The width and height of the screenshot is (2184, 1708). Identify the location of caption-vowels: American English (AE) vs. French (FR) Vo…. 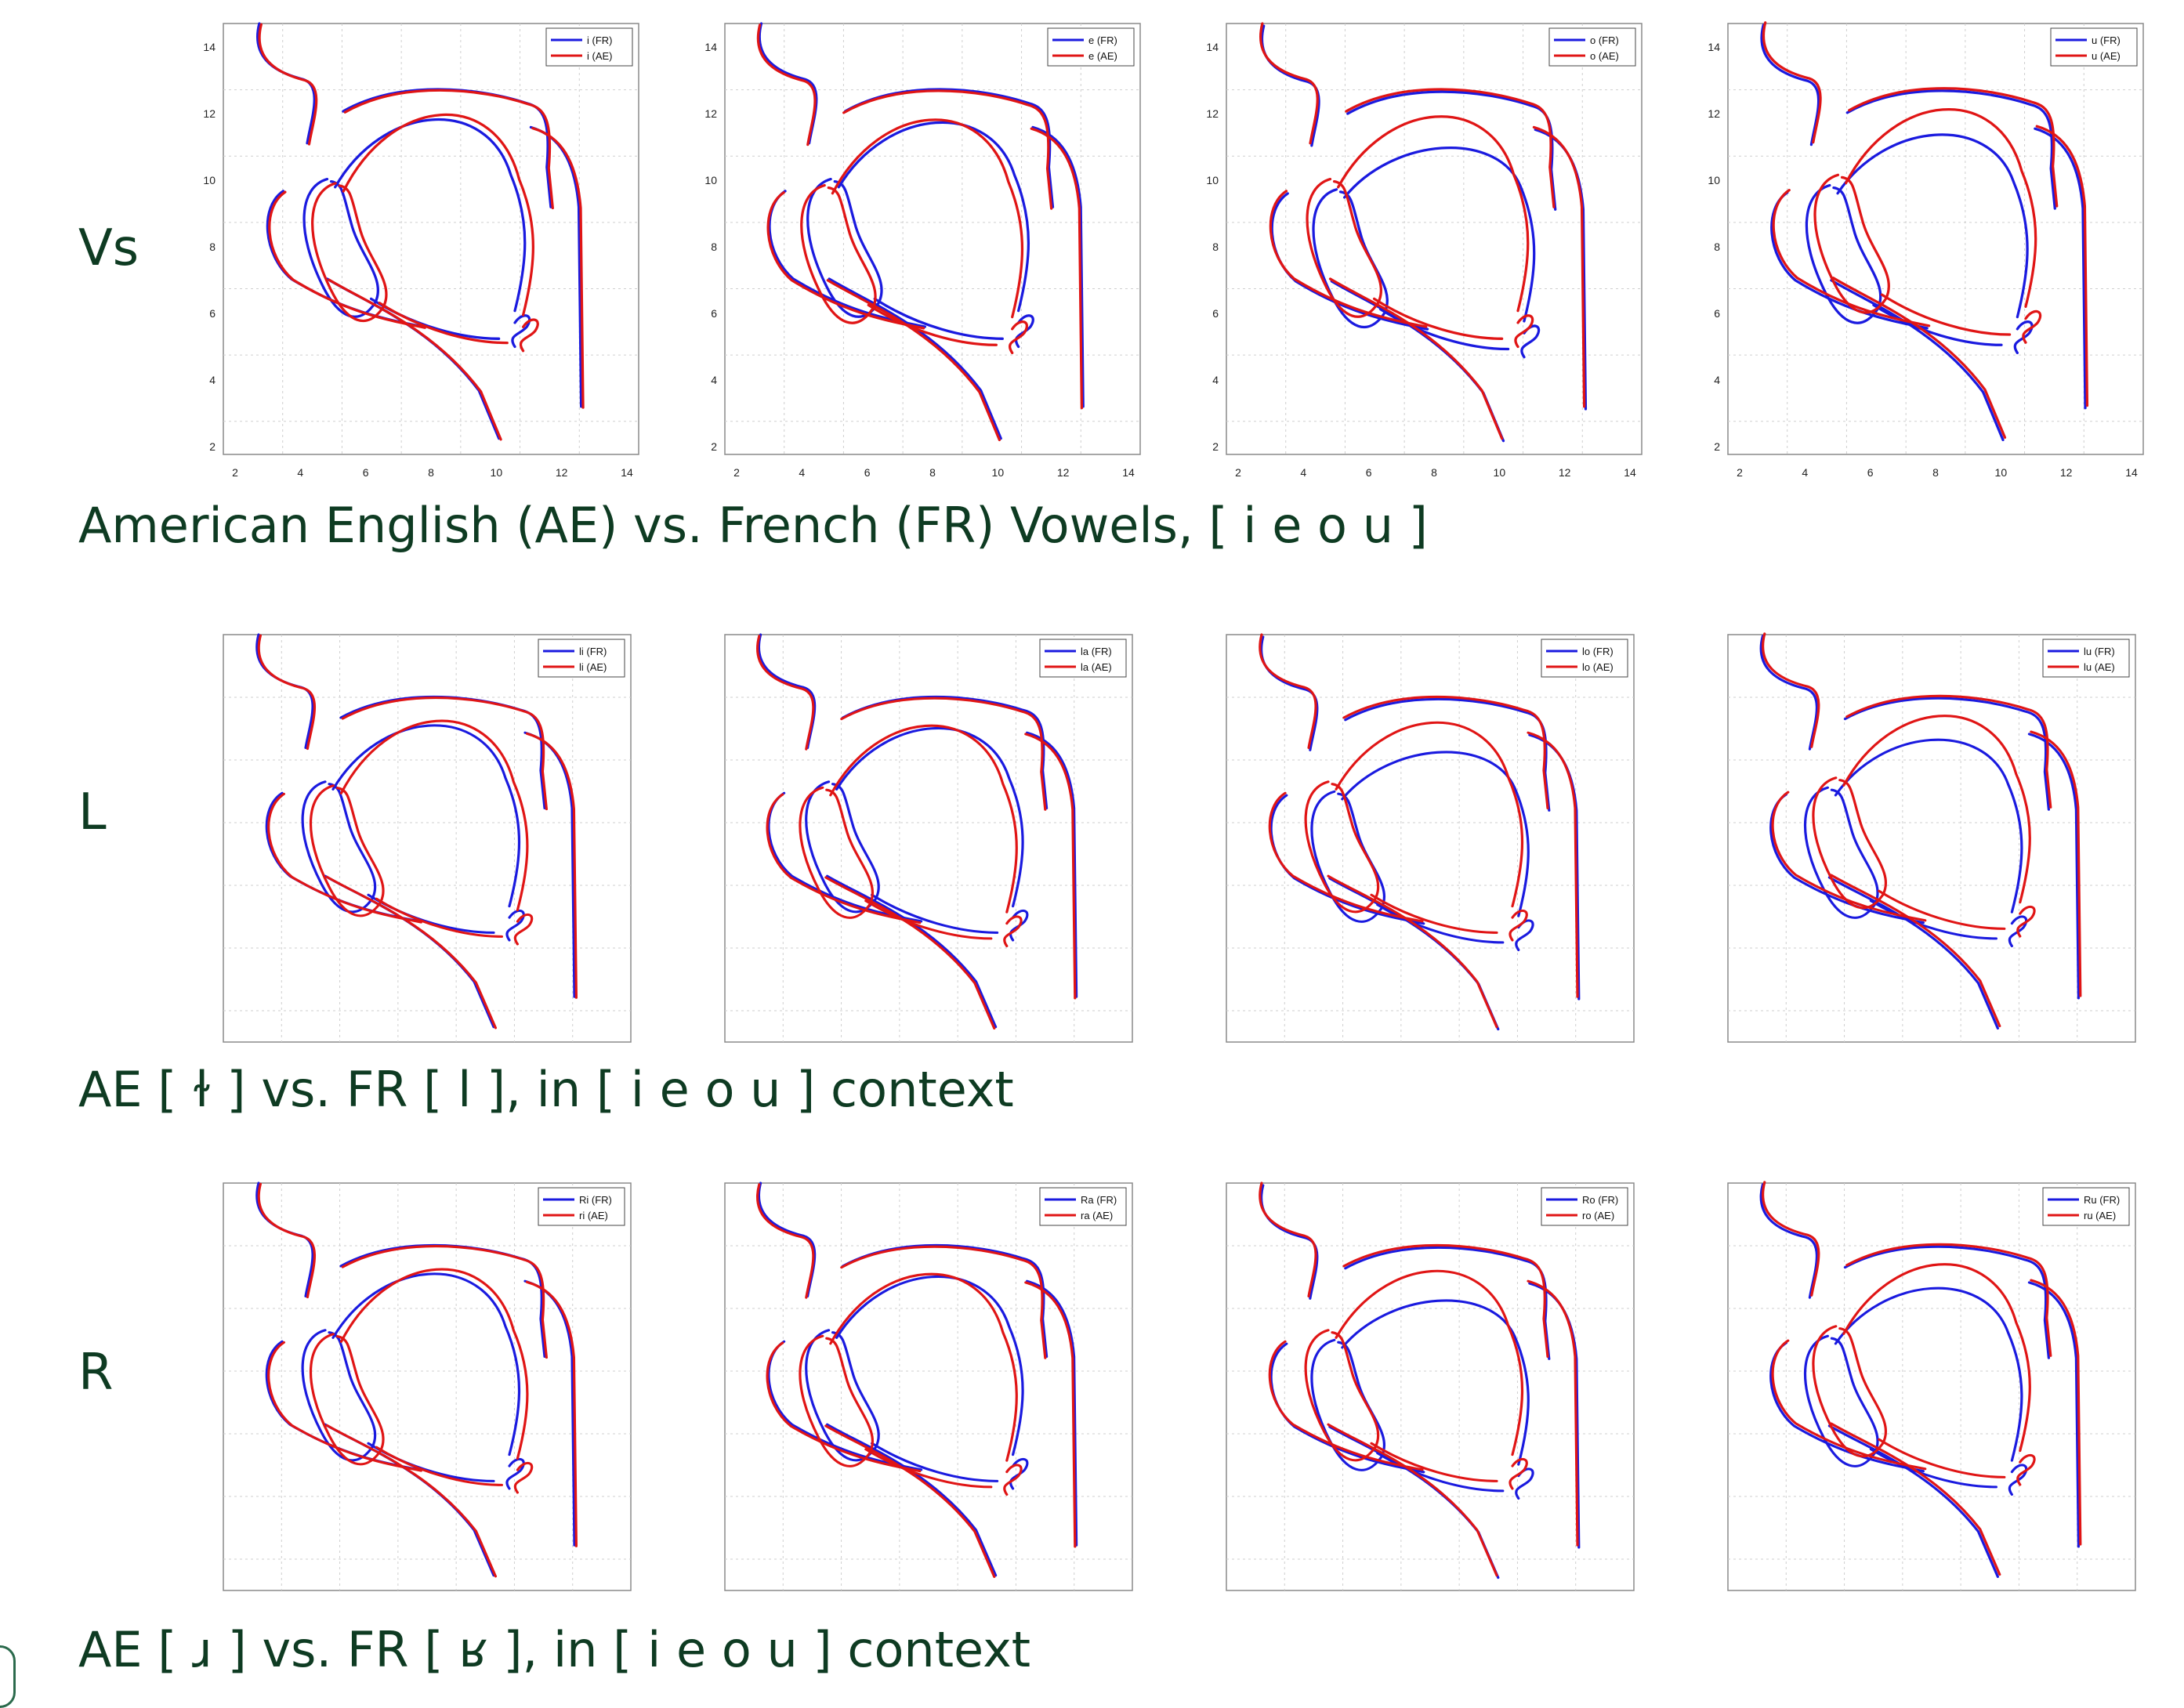
(753, 525).